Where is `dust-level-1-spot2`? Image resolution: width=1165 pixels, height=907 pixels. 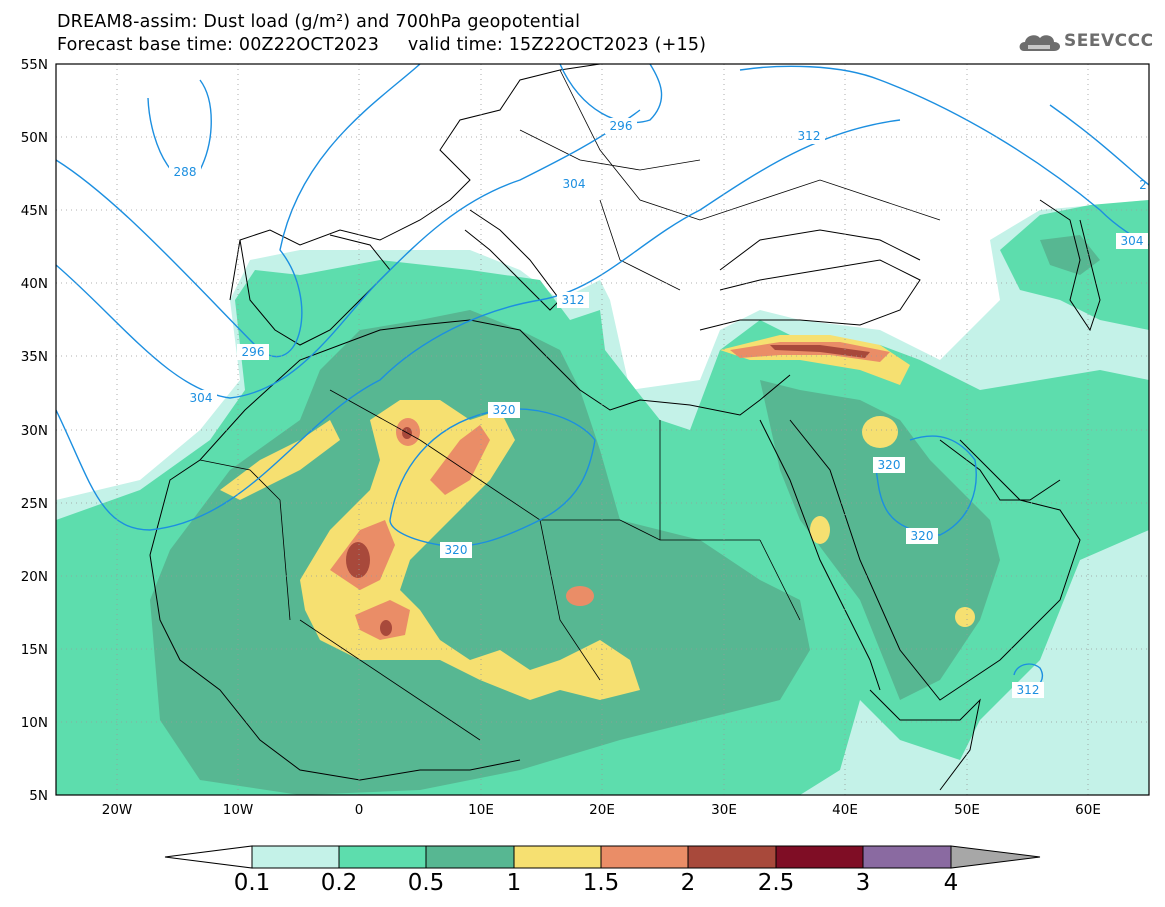
dust-level-1-spot2 is located at coordinates (820, 530).